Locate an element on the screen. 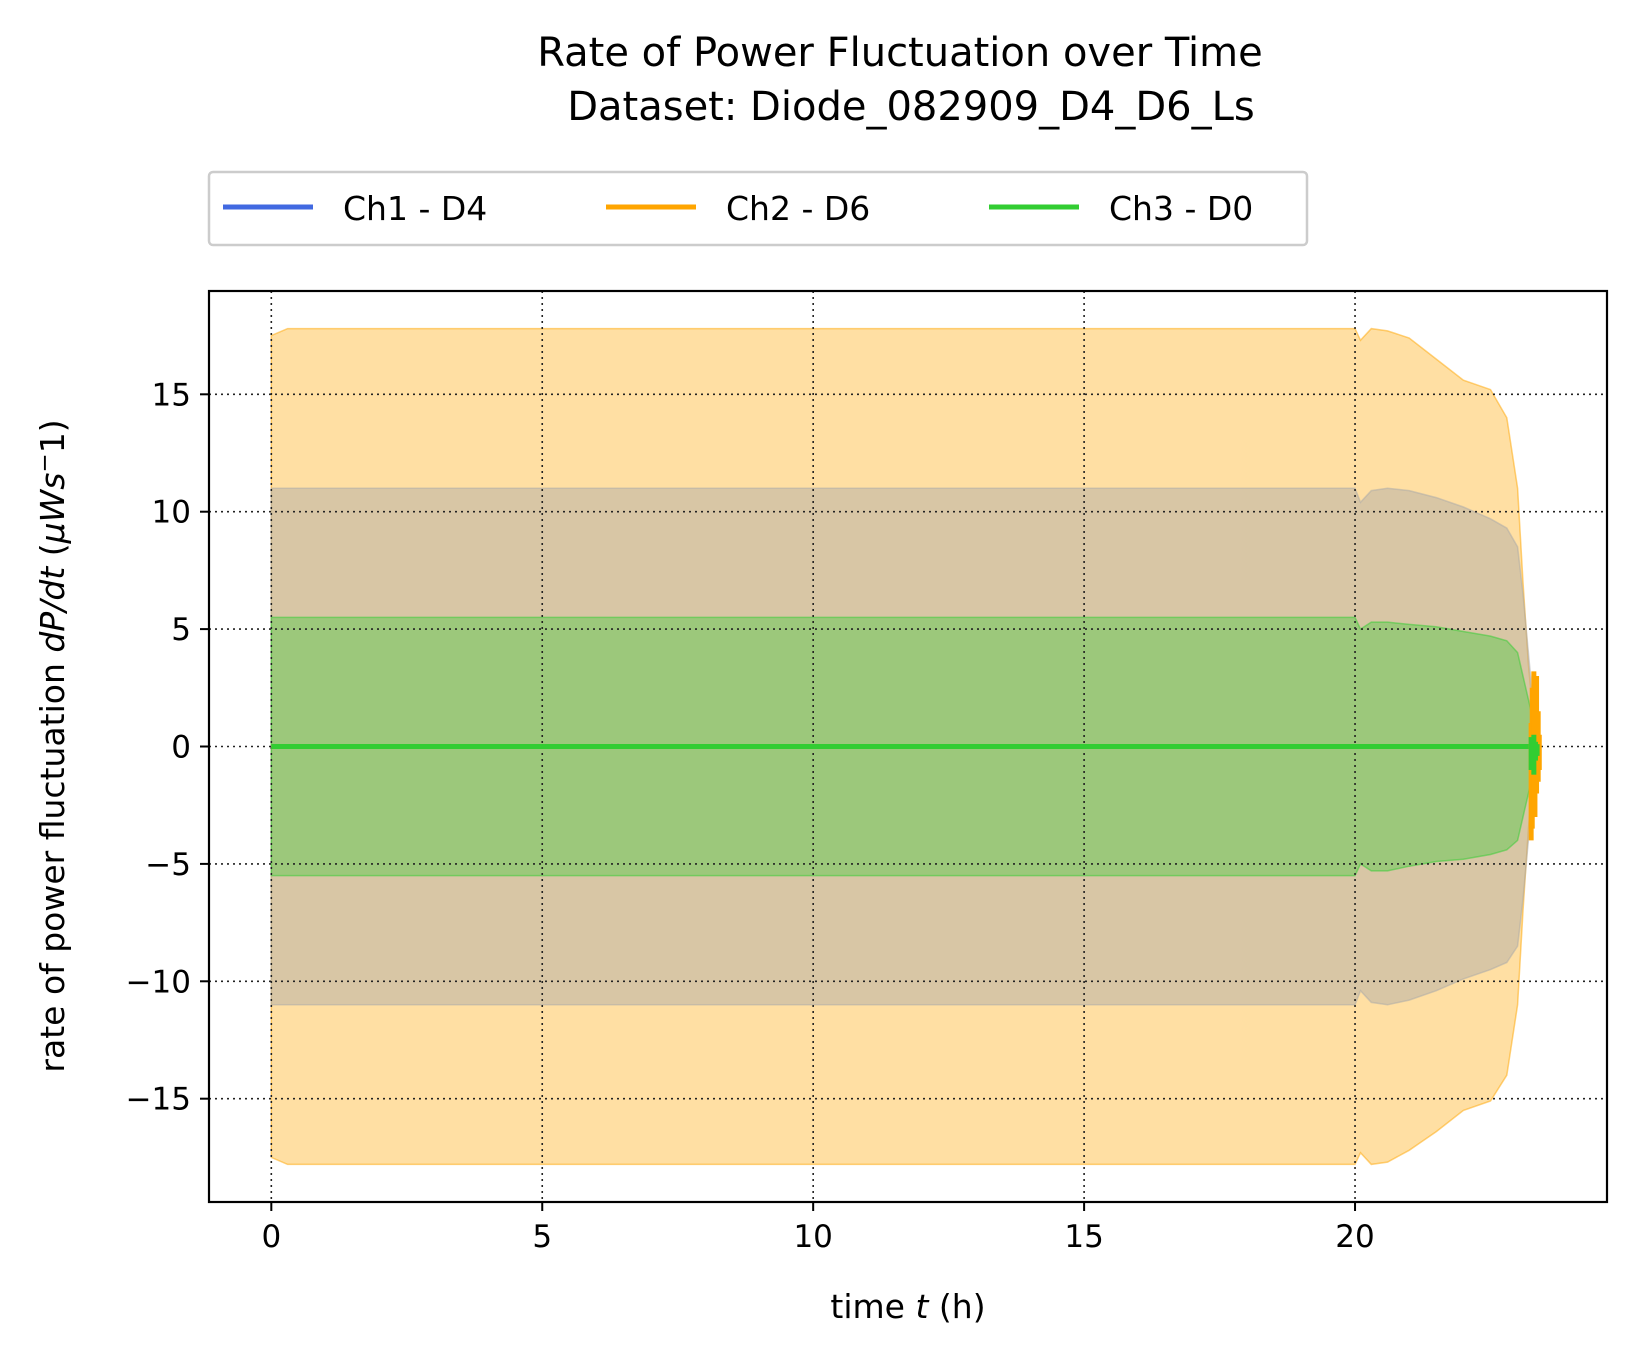 This screenshot has height=1352, width=1632. y-tick-label: −15 is located at coordinates (158, 1100).